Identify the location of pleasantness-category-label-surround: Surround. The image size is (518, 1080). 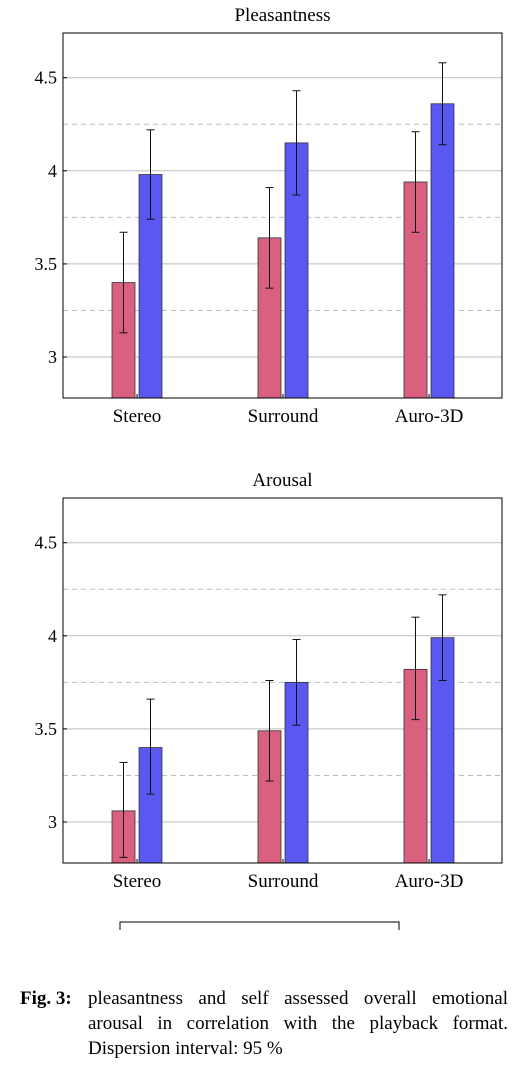
(283, 416).